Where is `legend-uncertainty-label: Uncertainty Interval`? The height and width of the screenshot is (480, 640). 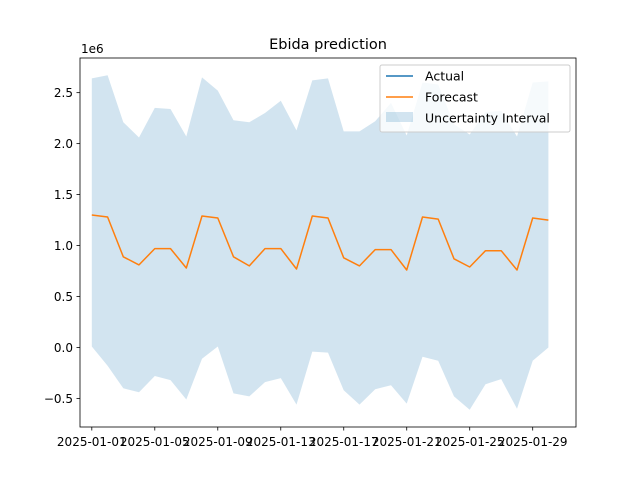
legend-uncertainty-label: Uncertainty Interval is located at coordinates (487, 118).